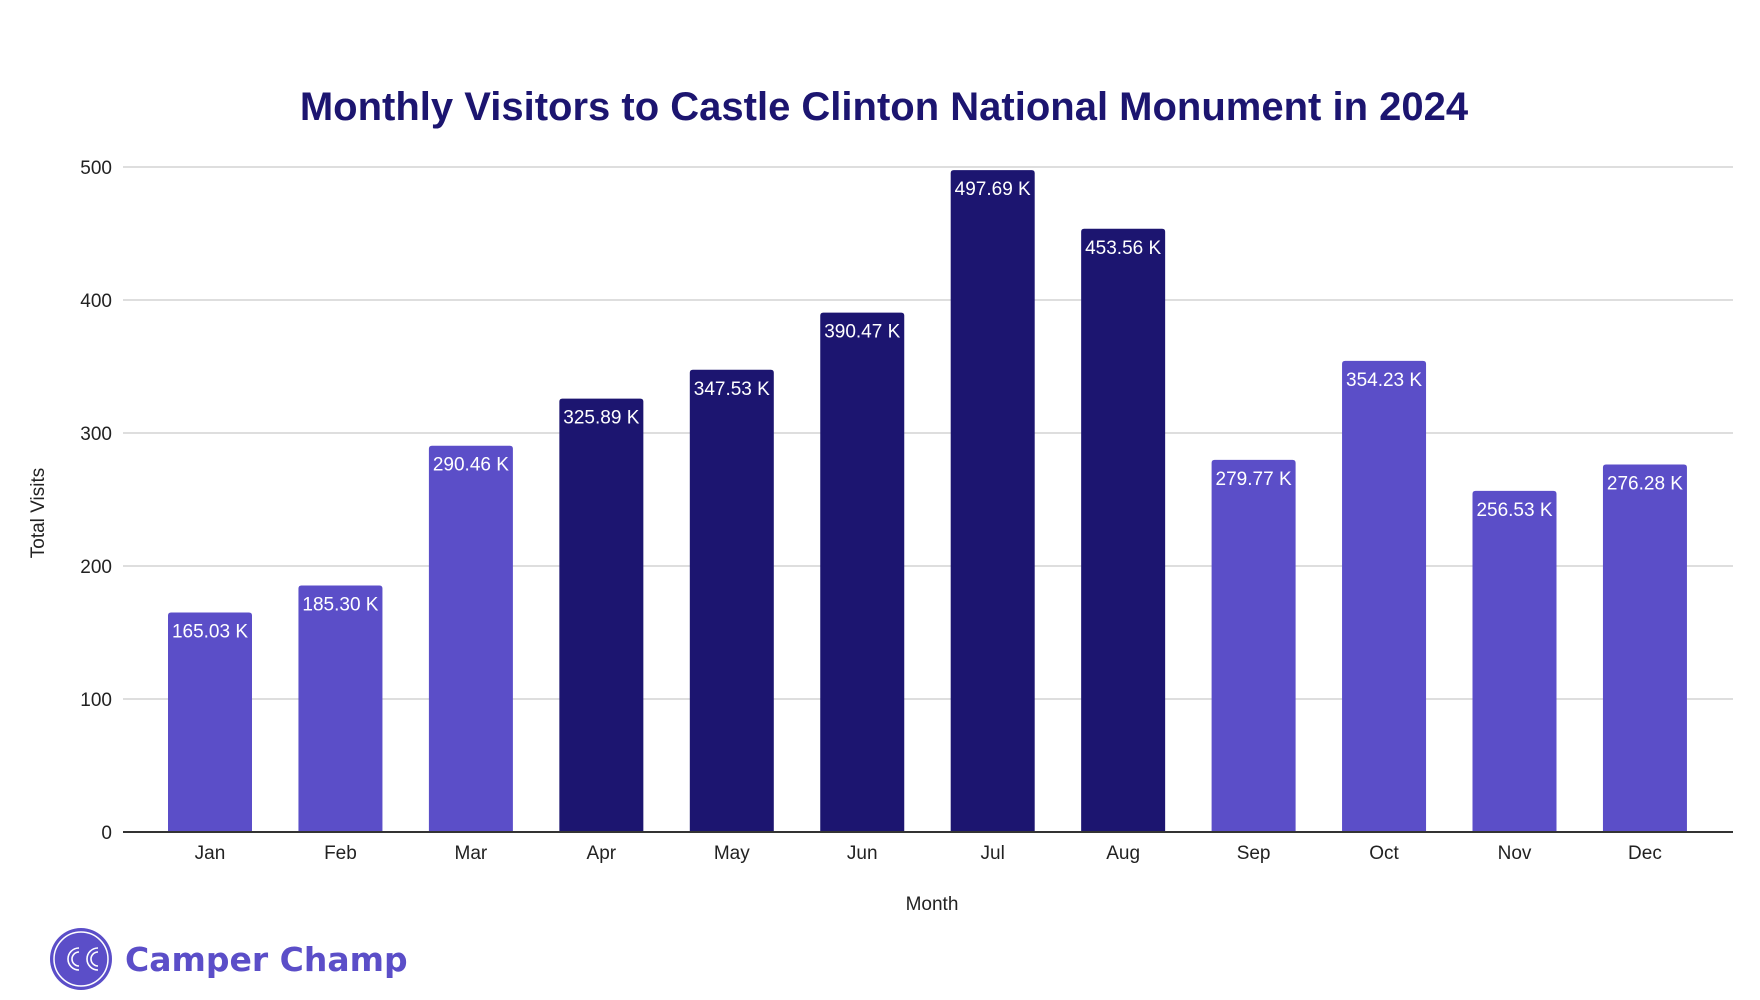 Image resolution: width=1760 pixels, height=1000 pixels. I want to click on bar-may, so click(731, 600).